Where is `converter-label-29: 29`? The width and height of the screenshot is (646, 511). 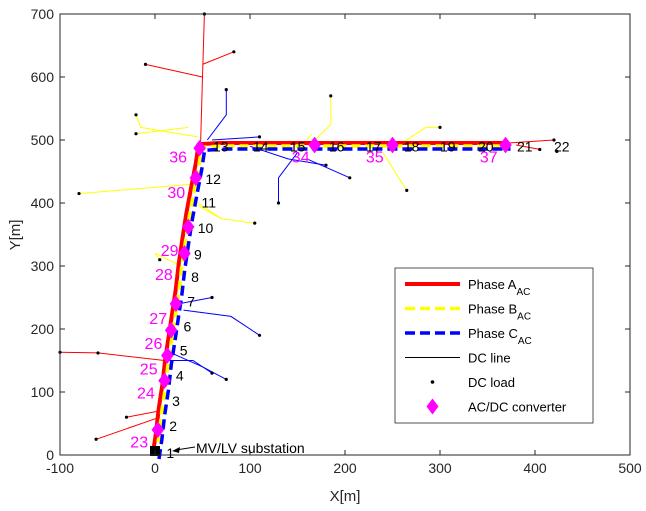
converter-label-29: 29 is located at coordinates (170, 251).